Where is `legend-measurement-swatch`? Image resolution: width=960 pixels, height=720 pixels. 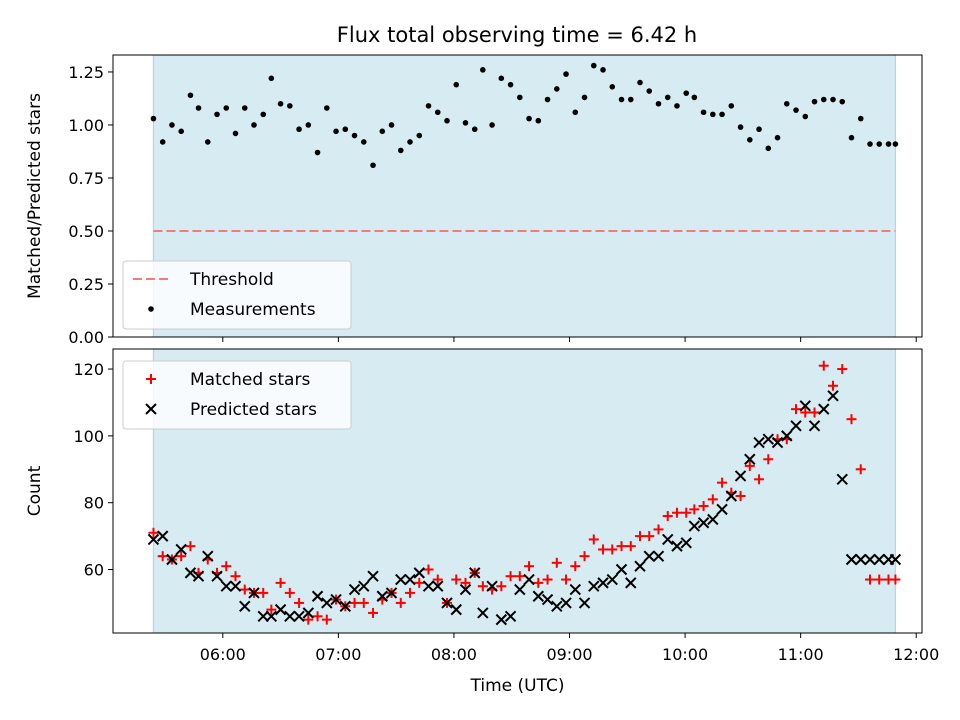
legend-measurement-swatch is located at coordinates (151, 309).